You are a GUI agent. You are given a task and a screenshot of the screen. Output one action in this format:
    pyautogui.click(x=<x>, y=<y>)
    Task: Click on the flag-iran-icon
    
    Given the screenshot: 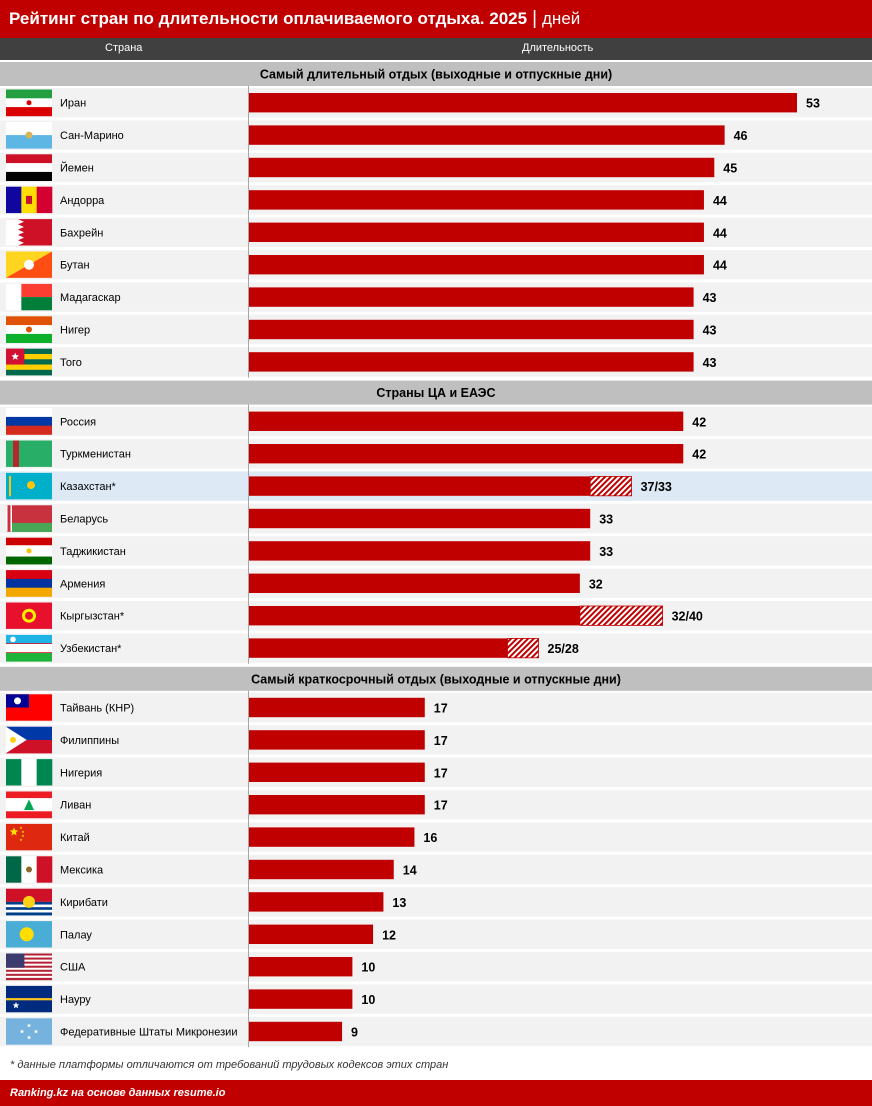 What is the action you would take?
    pyautogui.click(x=29, y=103)
    